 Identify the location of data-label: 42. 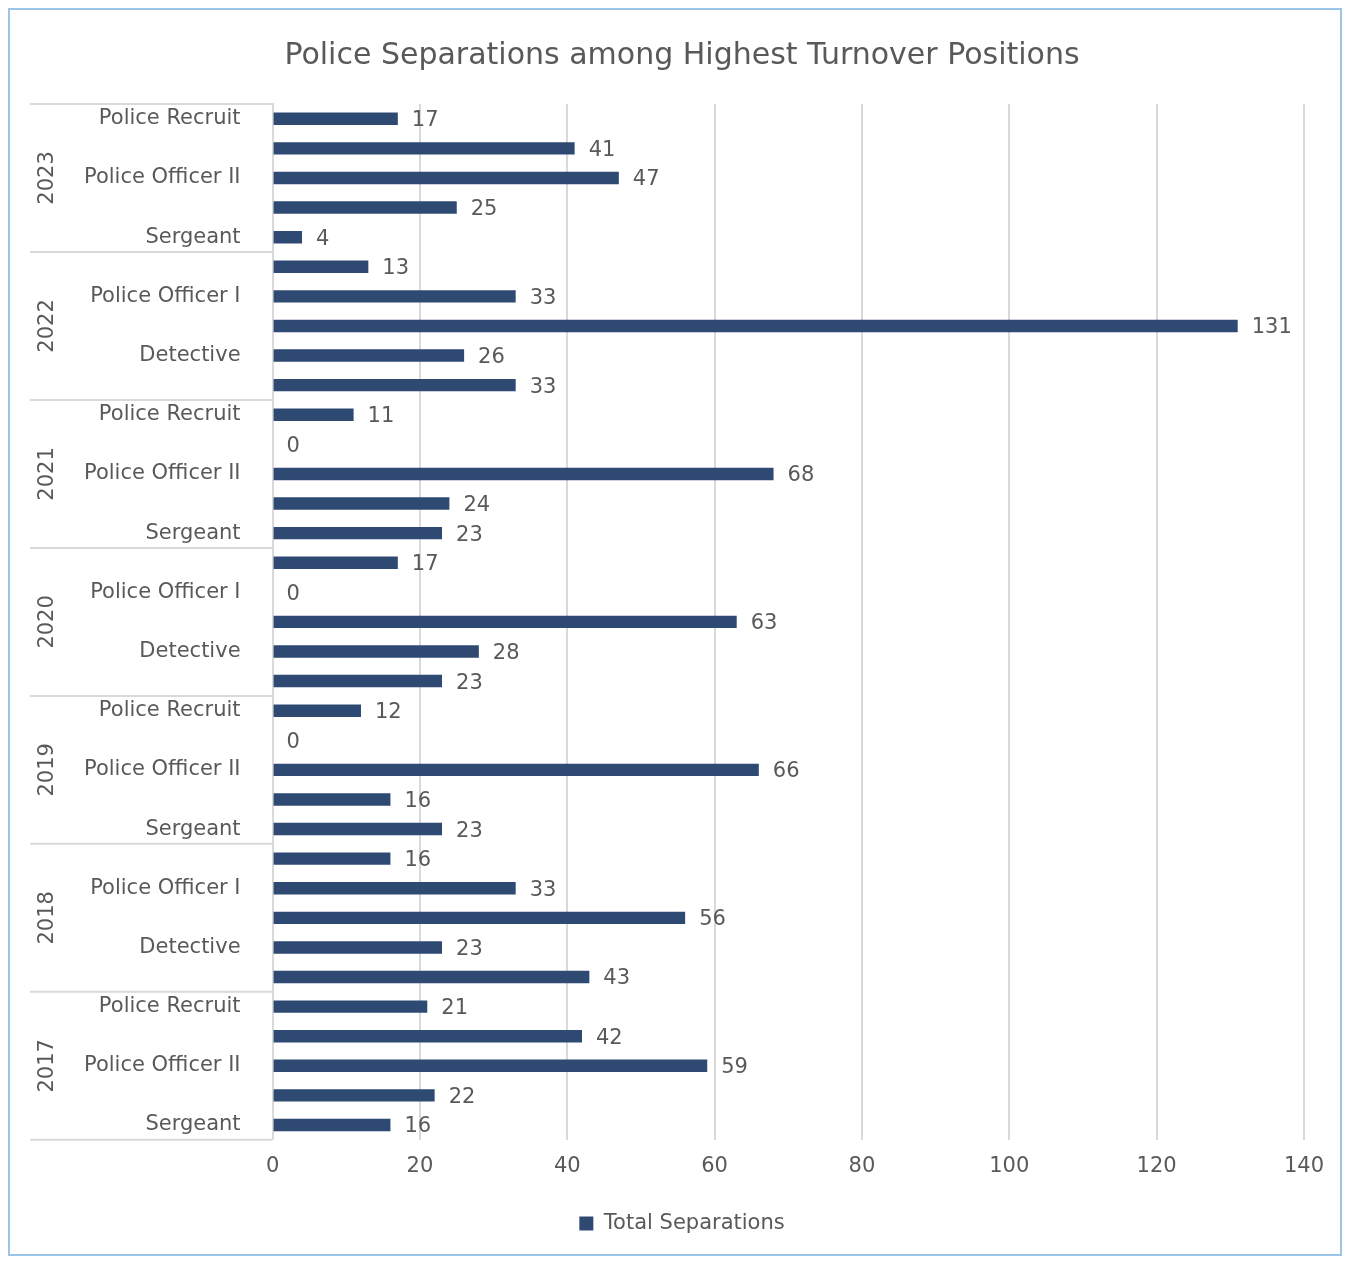
(609, 1036).